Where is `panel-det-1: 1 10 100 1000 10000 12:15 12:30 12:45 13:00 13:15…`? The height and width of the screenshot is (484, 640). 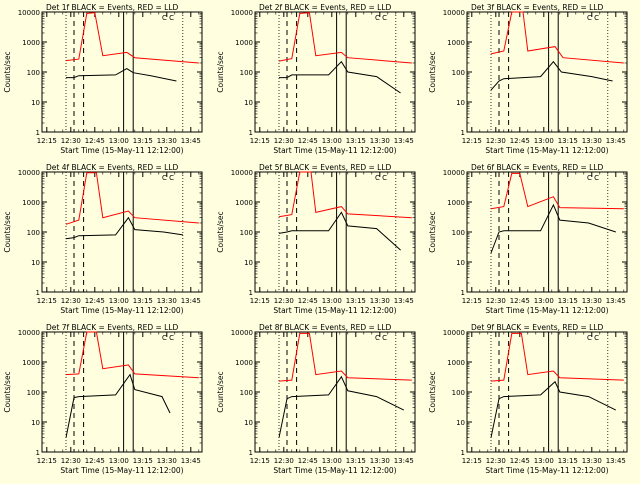
panel-det-1: 1 10 100 1000 10000 12:15 12:30 12:45 13:00 13:15… is located at coordinates (103, 79).